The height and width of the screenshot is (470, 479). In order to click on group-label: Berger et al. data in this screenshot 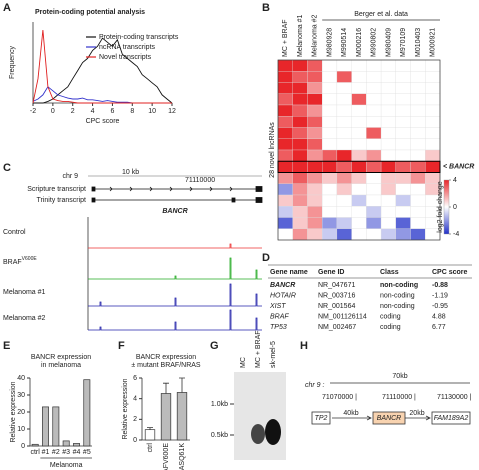, I will do `click(381, 14)`.